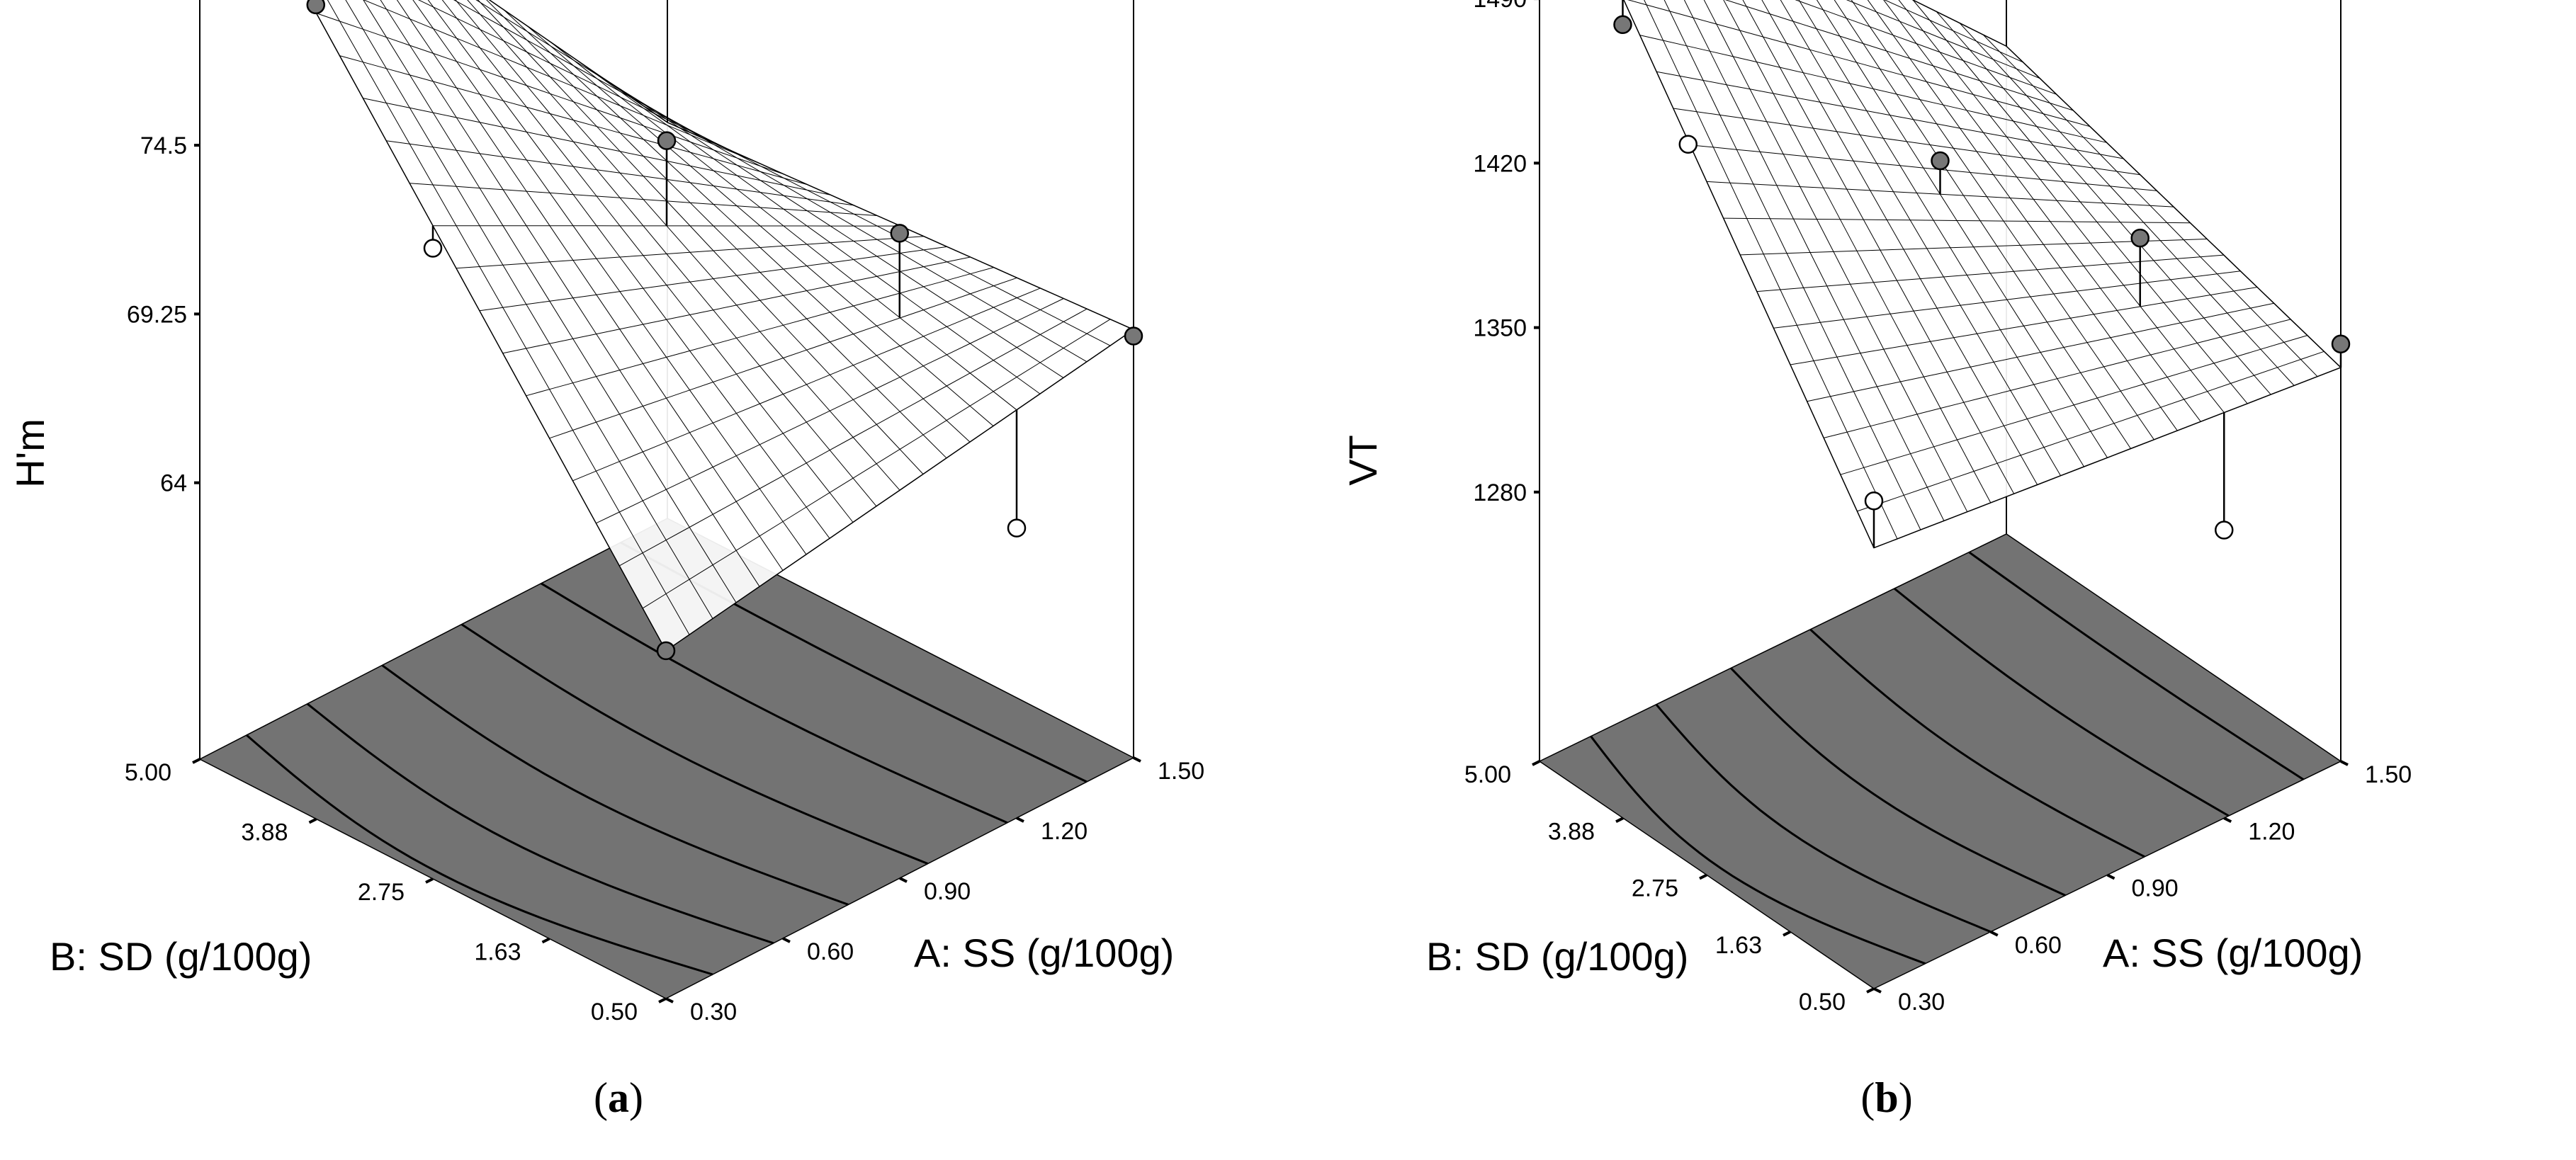 This screenshot has height=1160, width=2576. What do you see at coordinates (1500, 328) in the screenshot?
I see `z-tick-label: 1350` at bounding box center [1500, 328].